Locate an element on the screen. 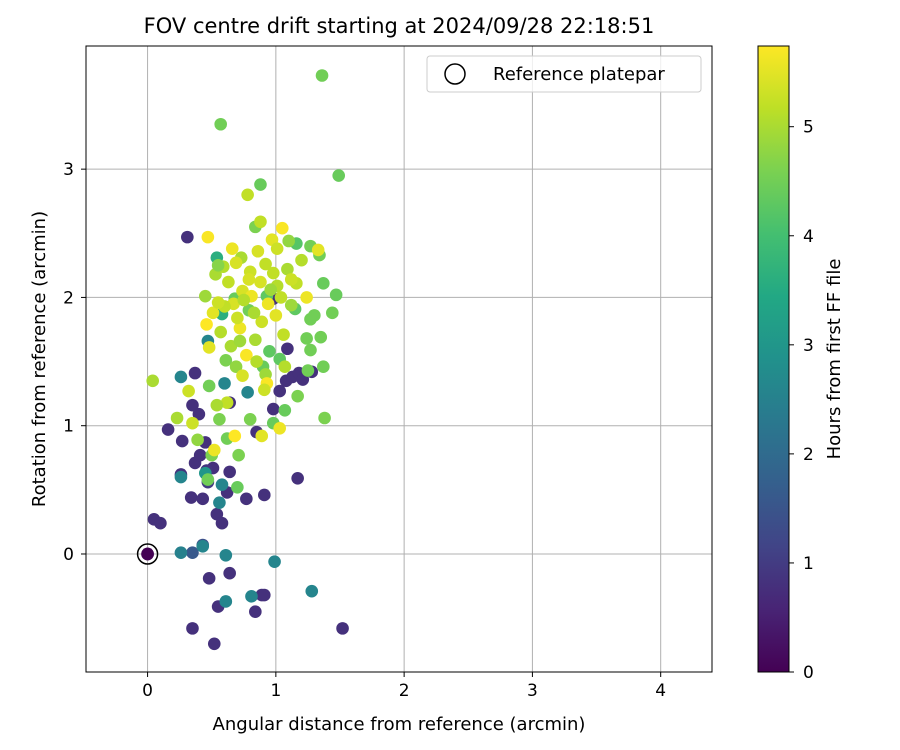  colorbar-tick-label: 1 is located at coordinates (808, 564).